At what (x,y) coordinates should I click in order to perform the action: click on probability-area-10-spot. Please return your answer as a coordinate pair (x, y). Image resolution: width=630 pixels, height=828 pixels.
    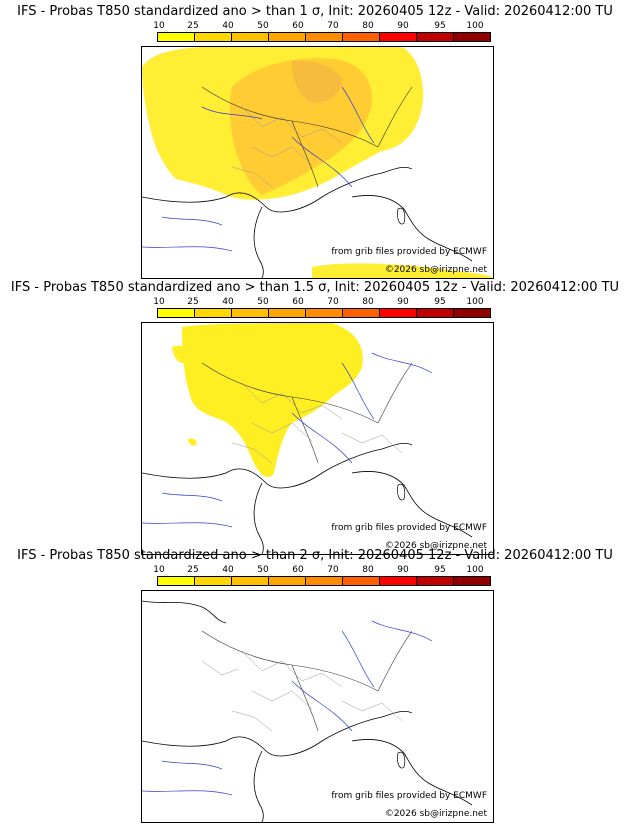
    Looking at the image, I should click on (192, 442).